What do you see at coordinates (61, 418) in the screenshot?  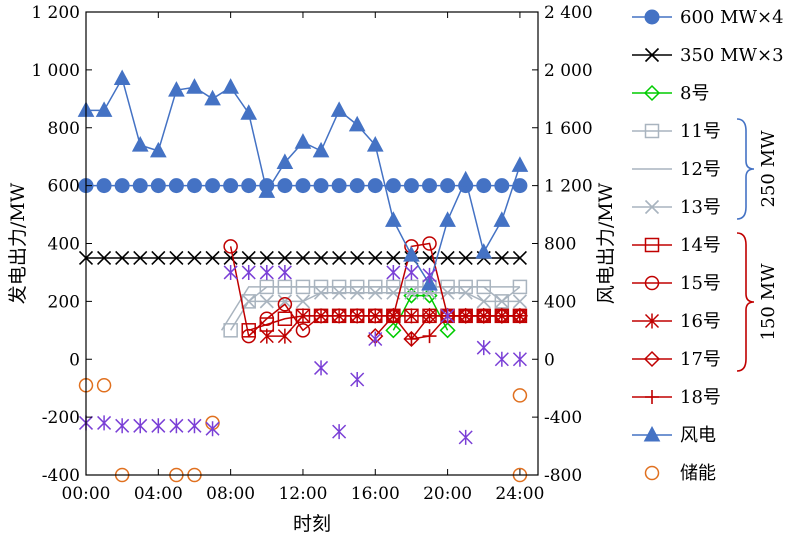 I see `y-left-tick-label: -200` at bounding box center [61, 418].